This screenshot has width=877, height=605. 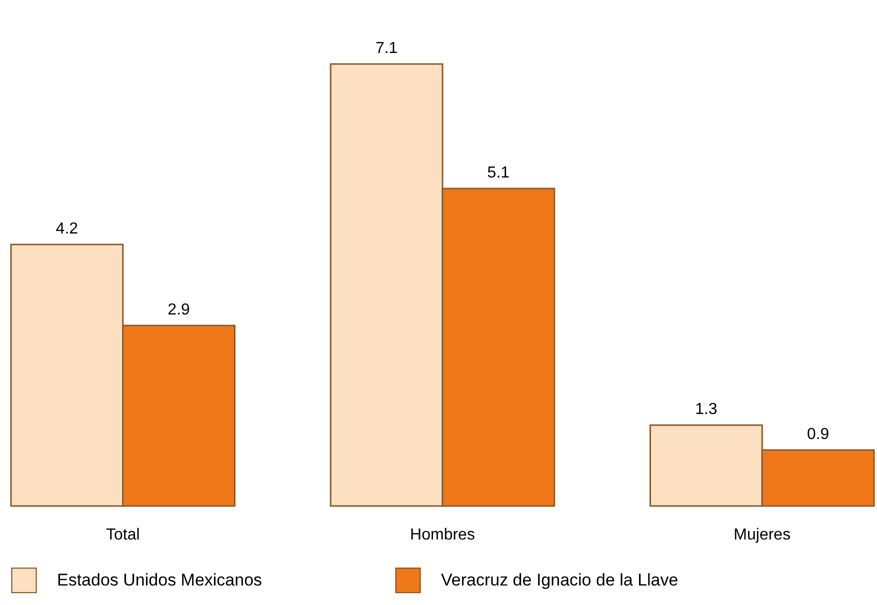 What do you see at coordinates (818, 434) in the screenshot?
I see `data-label: 0.9` at bounding box center [818, 434].